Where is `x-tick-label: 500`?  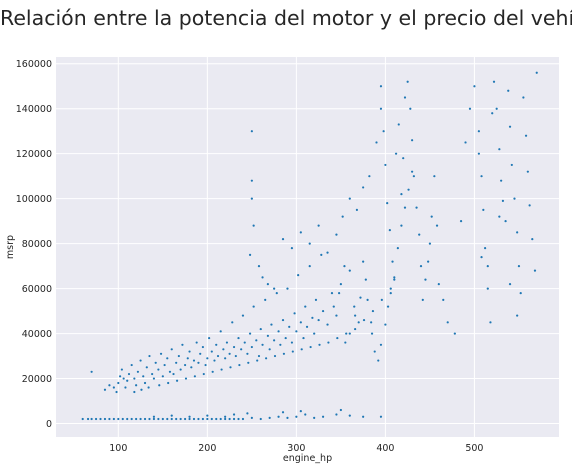 x-tick-label: 500 is located at coordinates (474, 448).